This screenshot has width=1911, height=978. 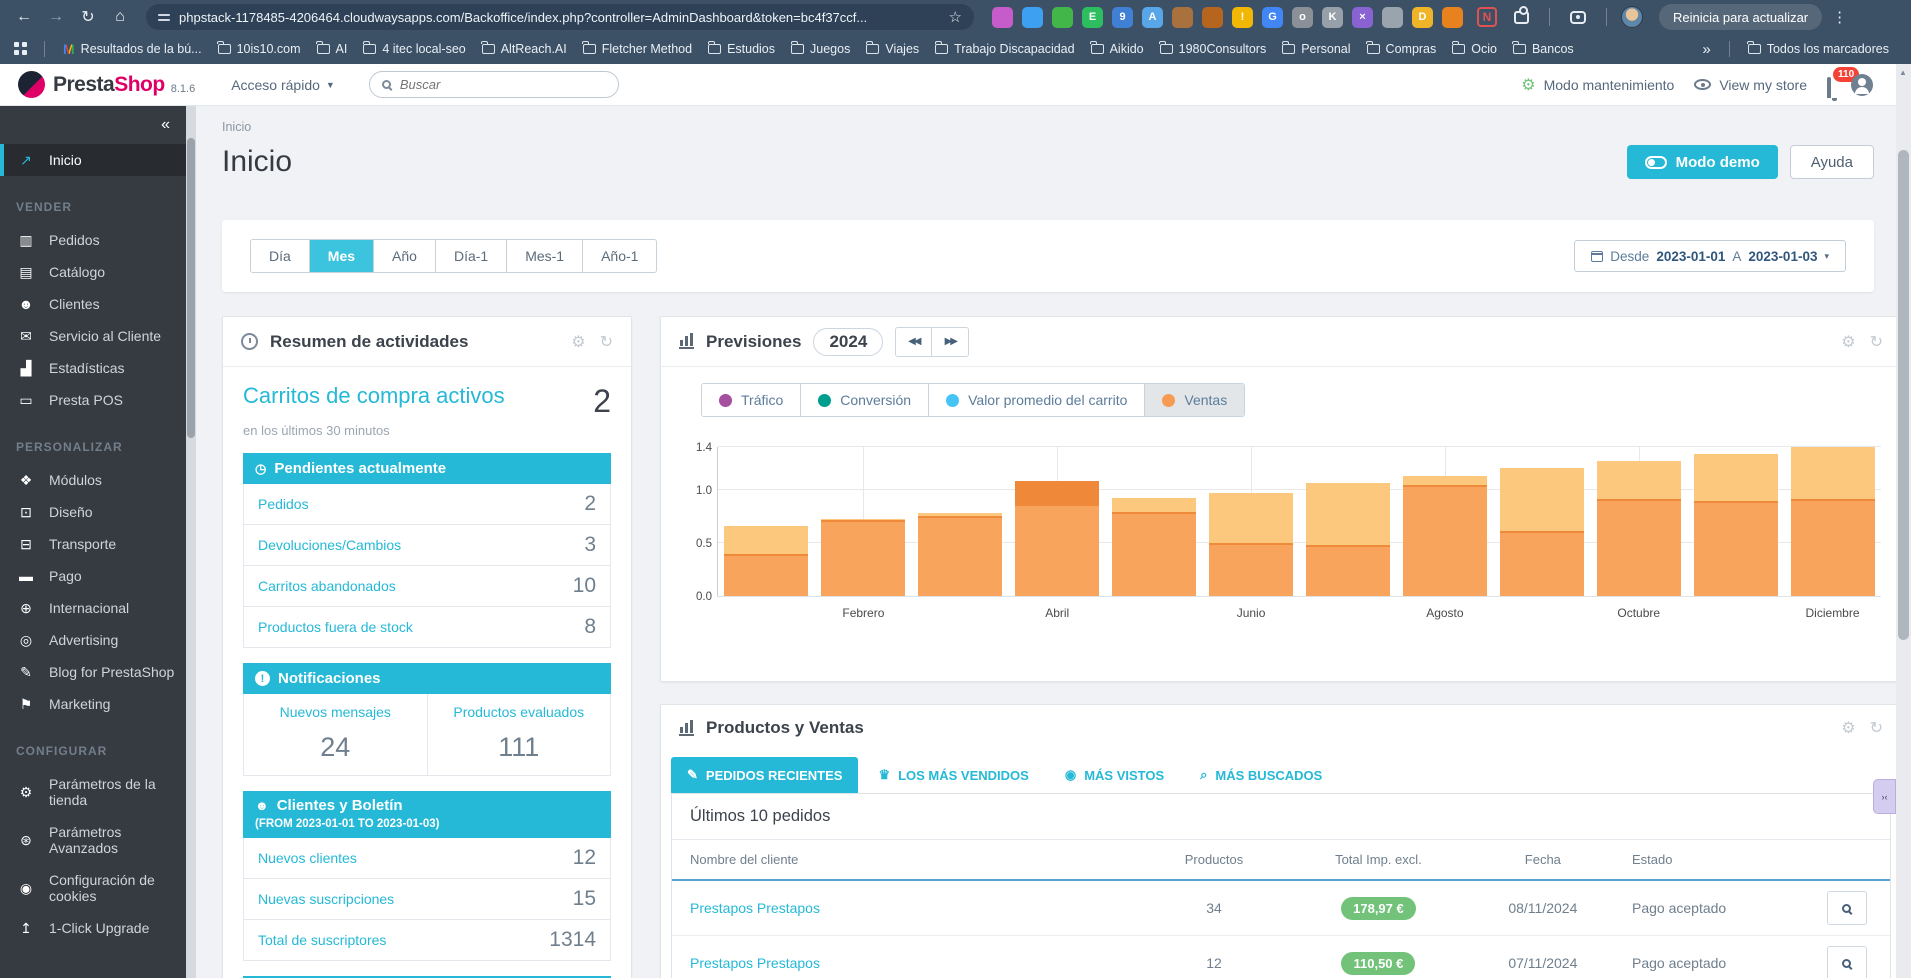 I want to click on sidebar-scrollbar, so click(x=191, y=542).